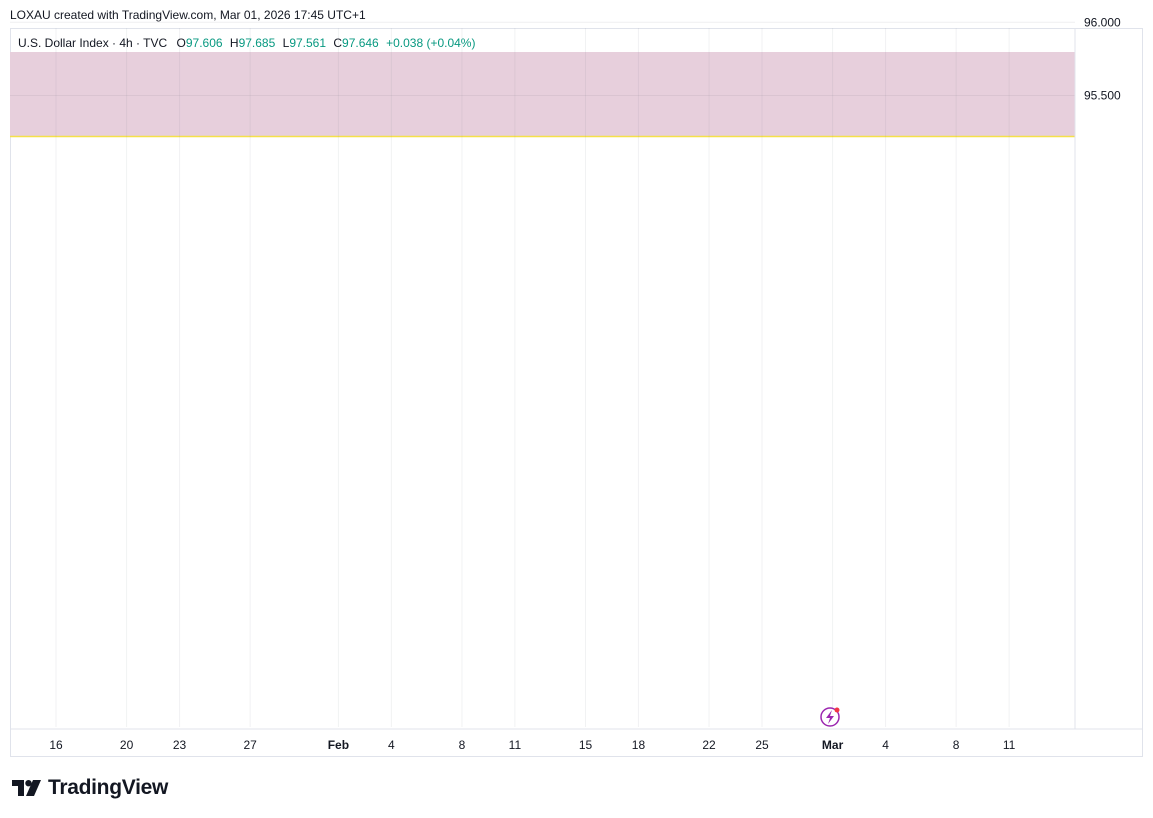 The height and width of the screenshot is (818, 1153). What do you see at coordinates (338, 745) in the screenshot?
I see `time-tick-label: Feb` at bounding box center [338, 745].